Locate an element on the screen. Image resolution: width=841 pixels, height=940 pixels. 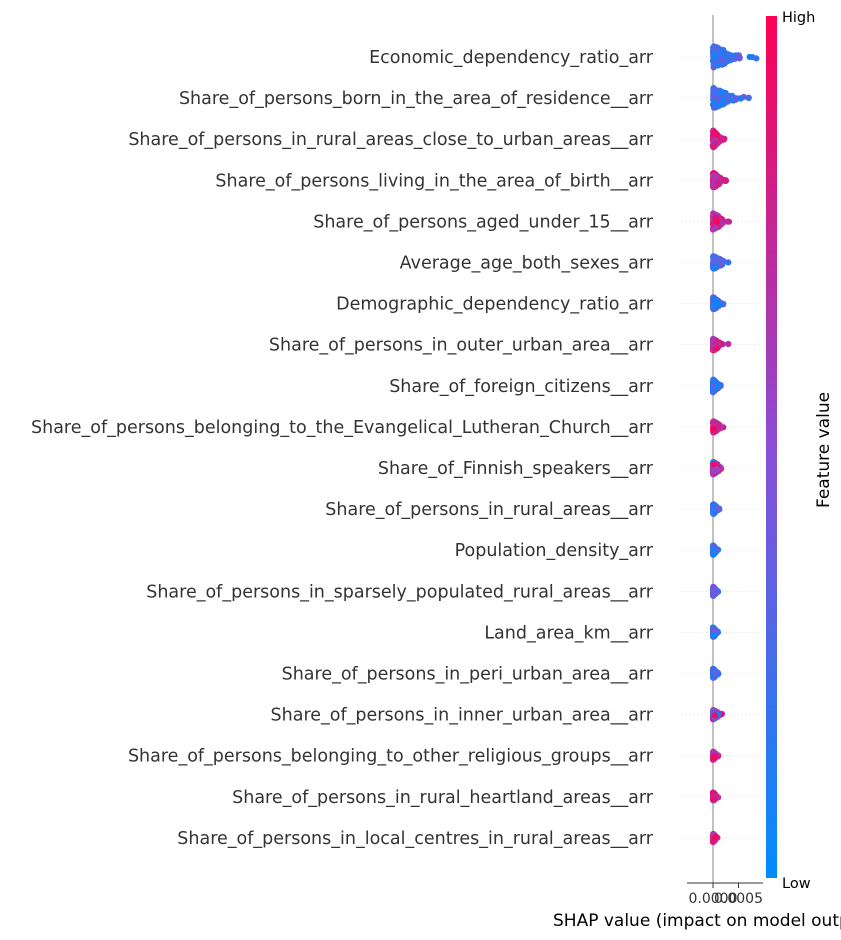
x-axis-label: SHAP value (impact on model output) is located at coordinates (697, 921).